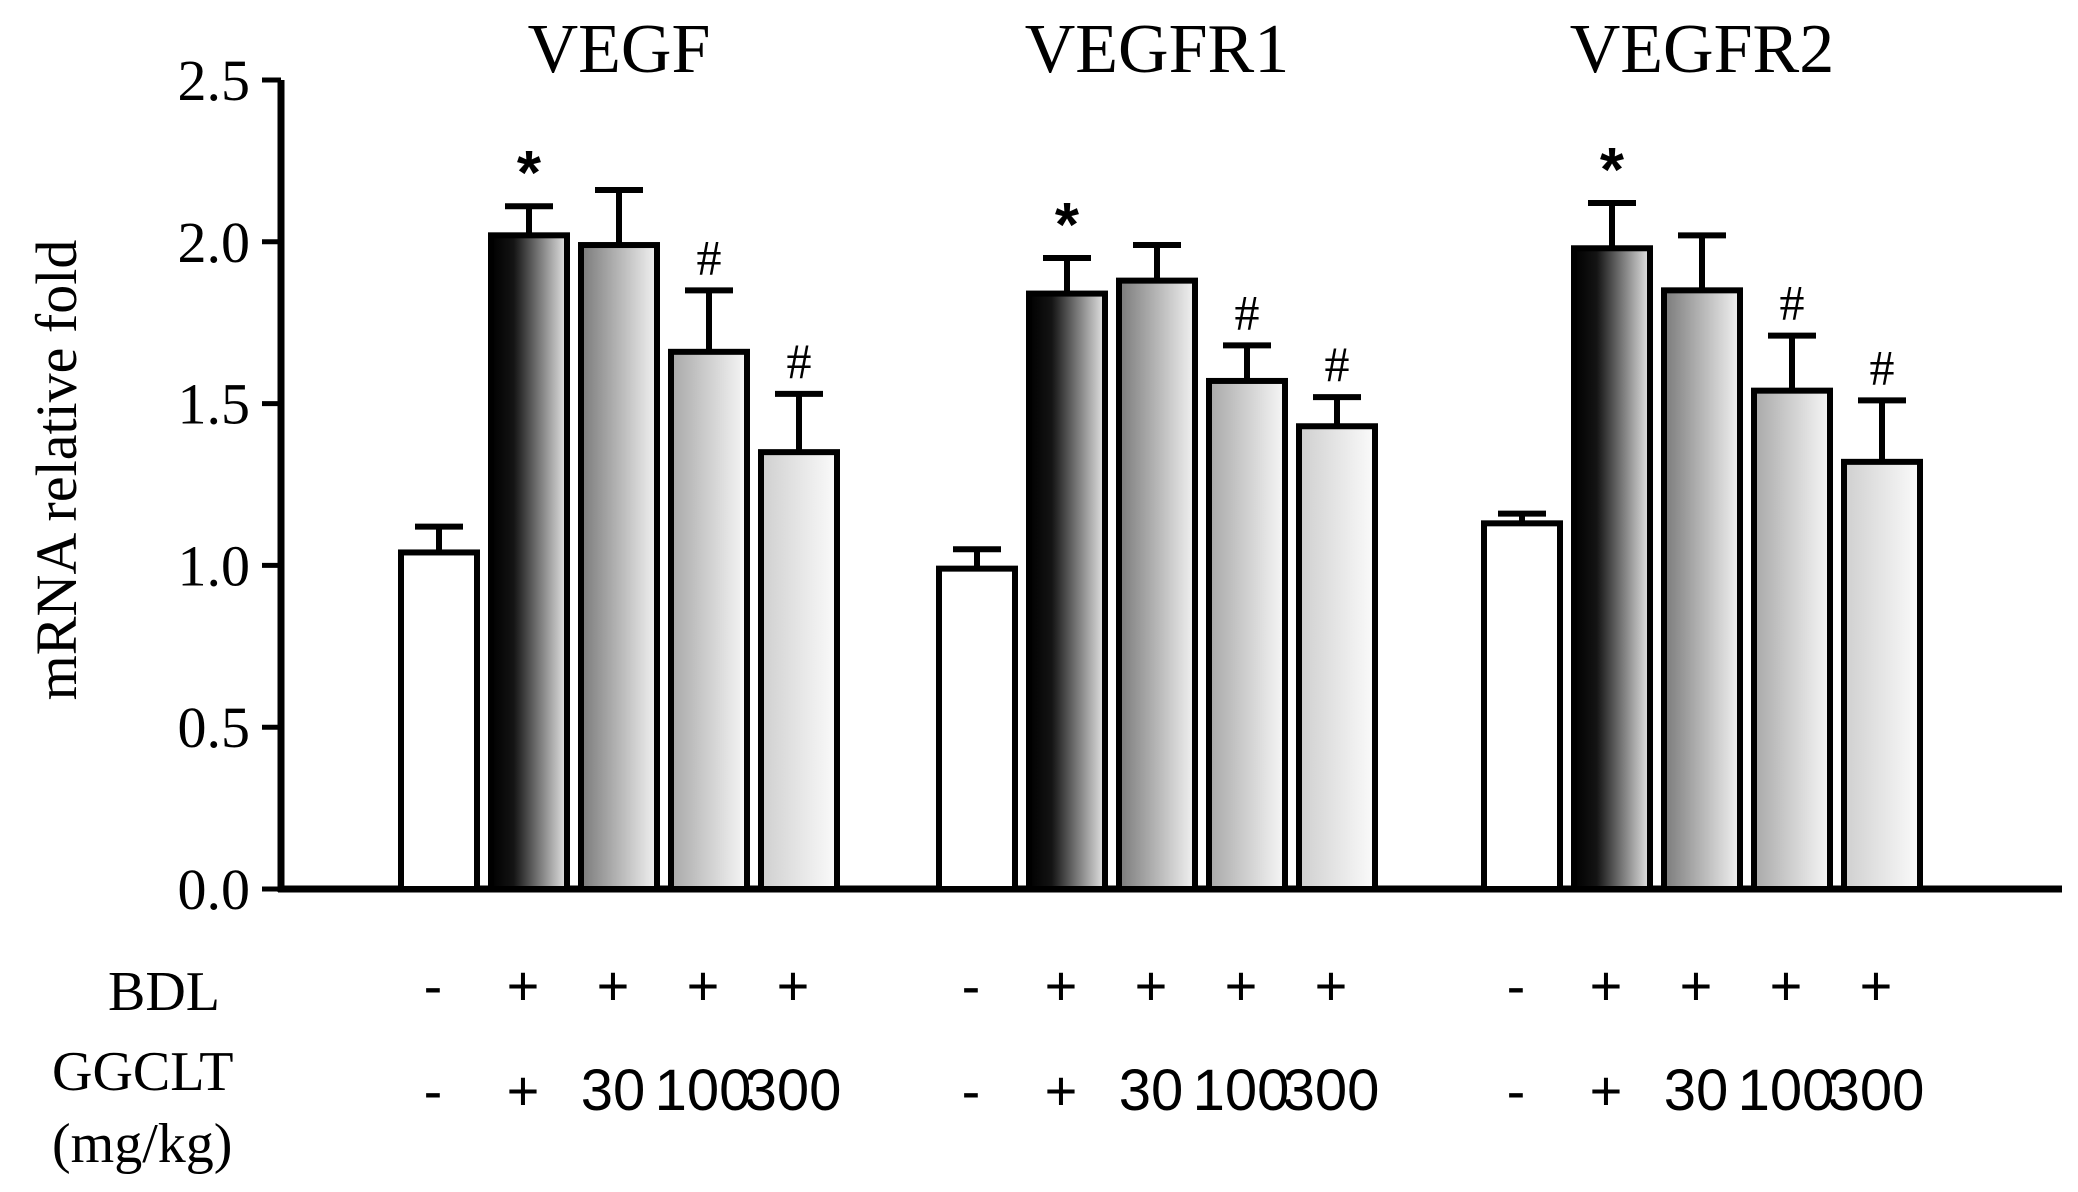 The image size is (2078, 1192). Describe the element at coordinates (1331, 985) in the screenshot. I see `bdl-sign-1-4: +` at that location.